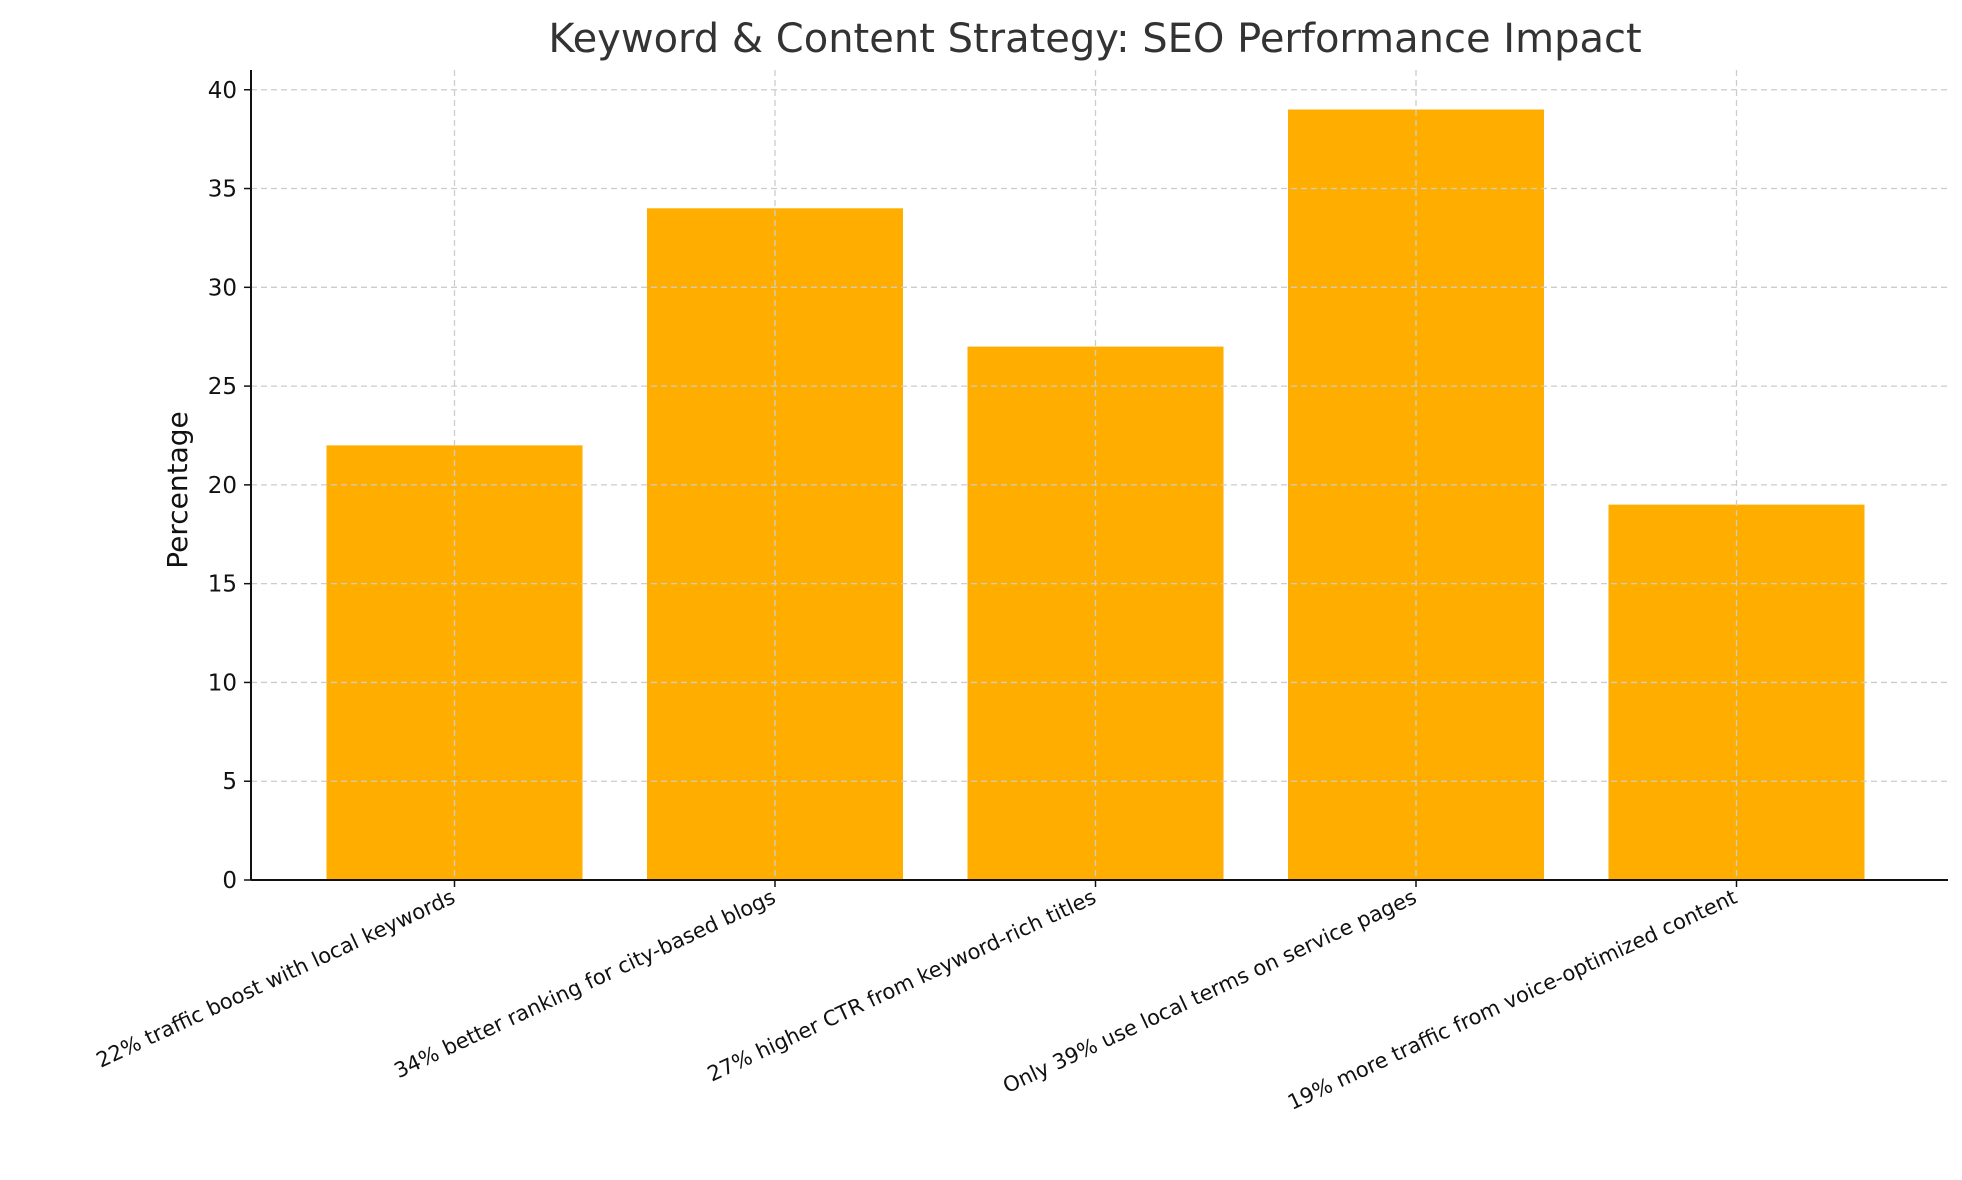 This screenshot has height=1180, width=1962. I want to click on y-tick-label: 35, so click(222, 190).